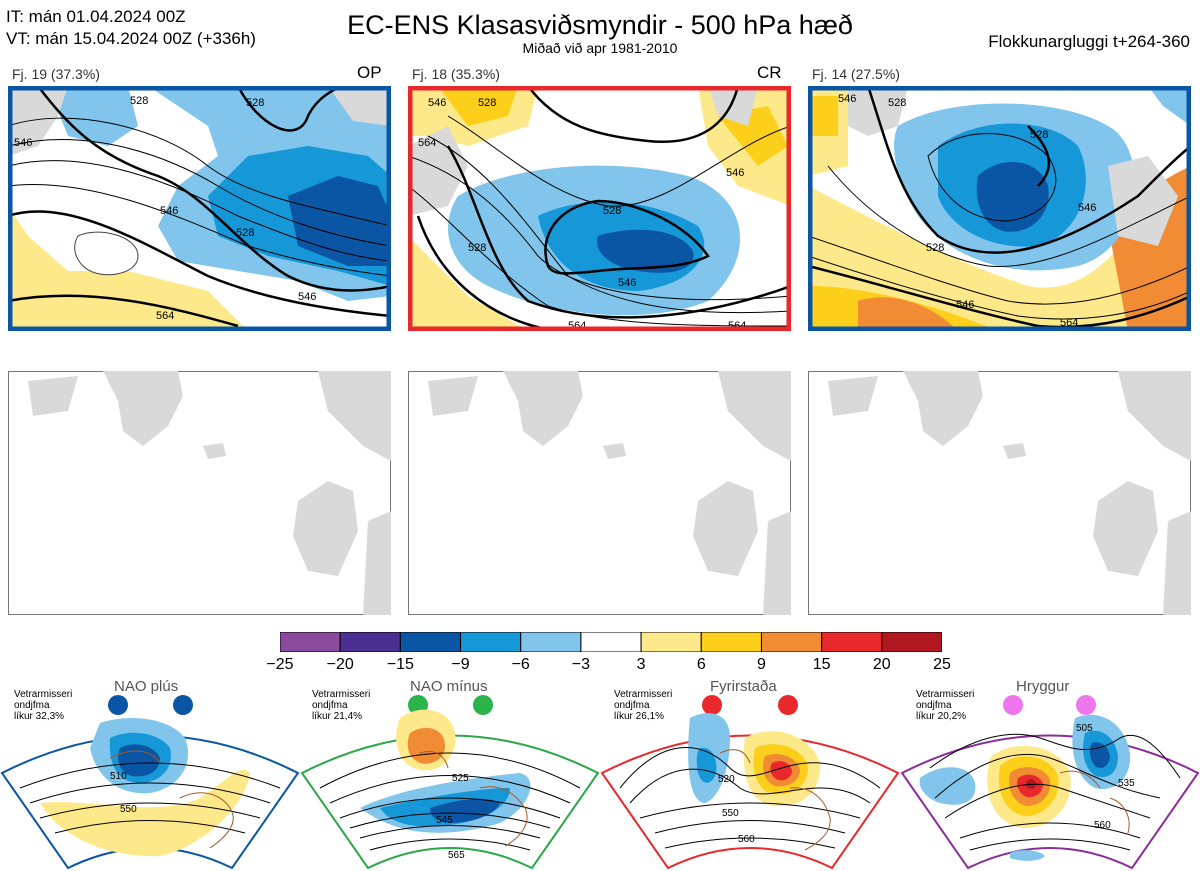 Image resolution: width=1200 pixels, height=871 pixels. I want to click on cluster-2-border, so click(599, 208).